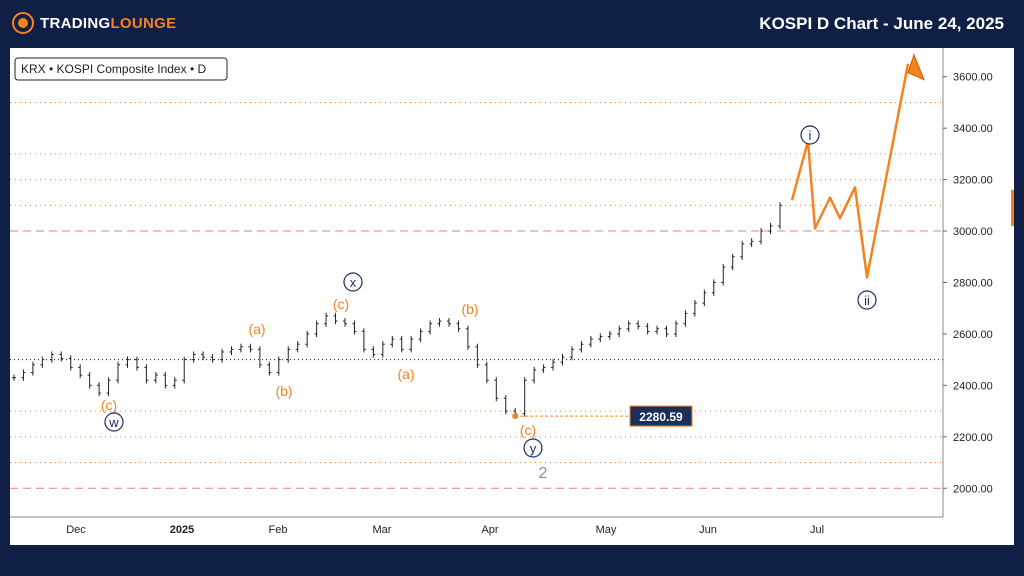 This screenshot has height=576, width=1024. I want to click on projection-path, so click(850, 171).